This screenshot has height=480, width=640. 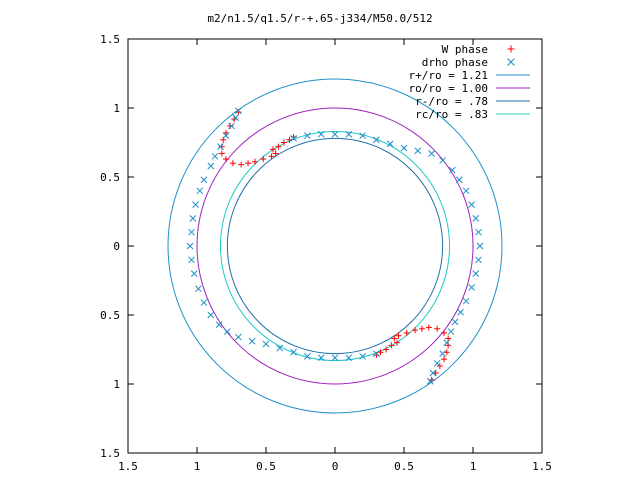 What do you see at coordinates (110, 453) in the screenshot?
I see `y-tick-label: 1.5` at bounding box center [110, 453].